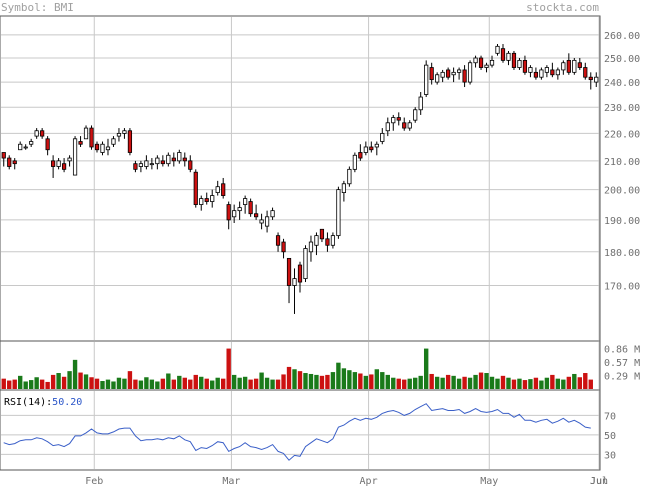 This screenshot has height=490, width=655. What do you see at coordinates (622, 221) in the screenshot?
I see `price-tick-label: 190.00` at bounding box center [622, 221].